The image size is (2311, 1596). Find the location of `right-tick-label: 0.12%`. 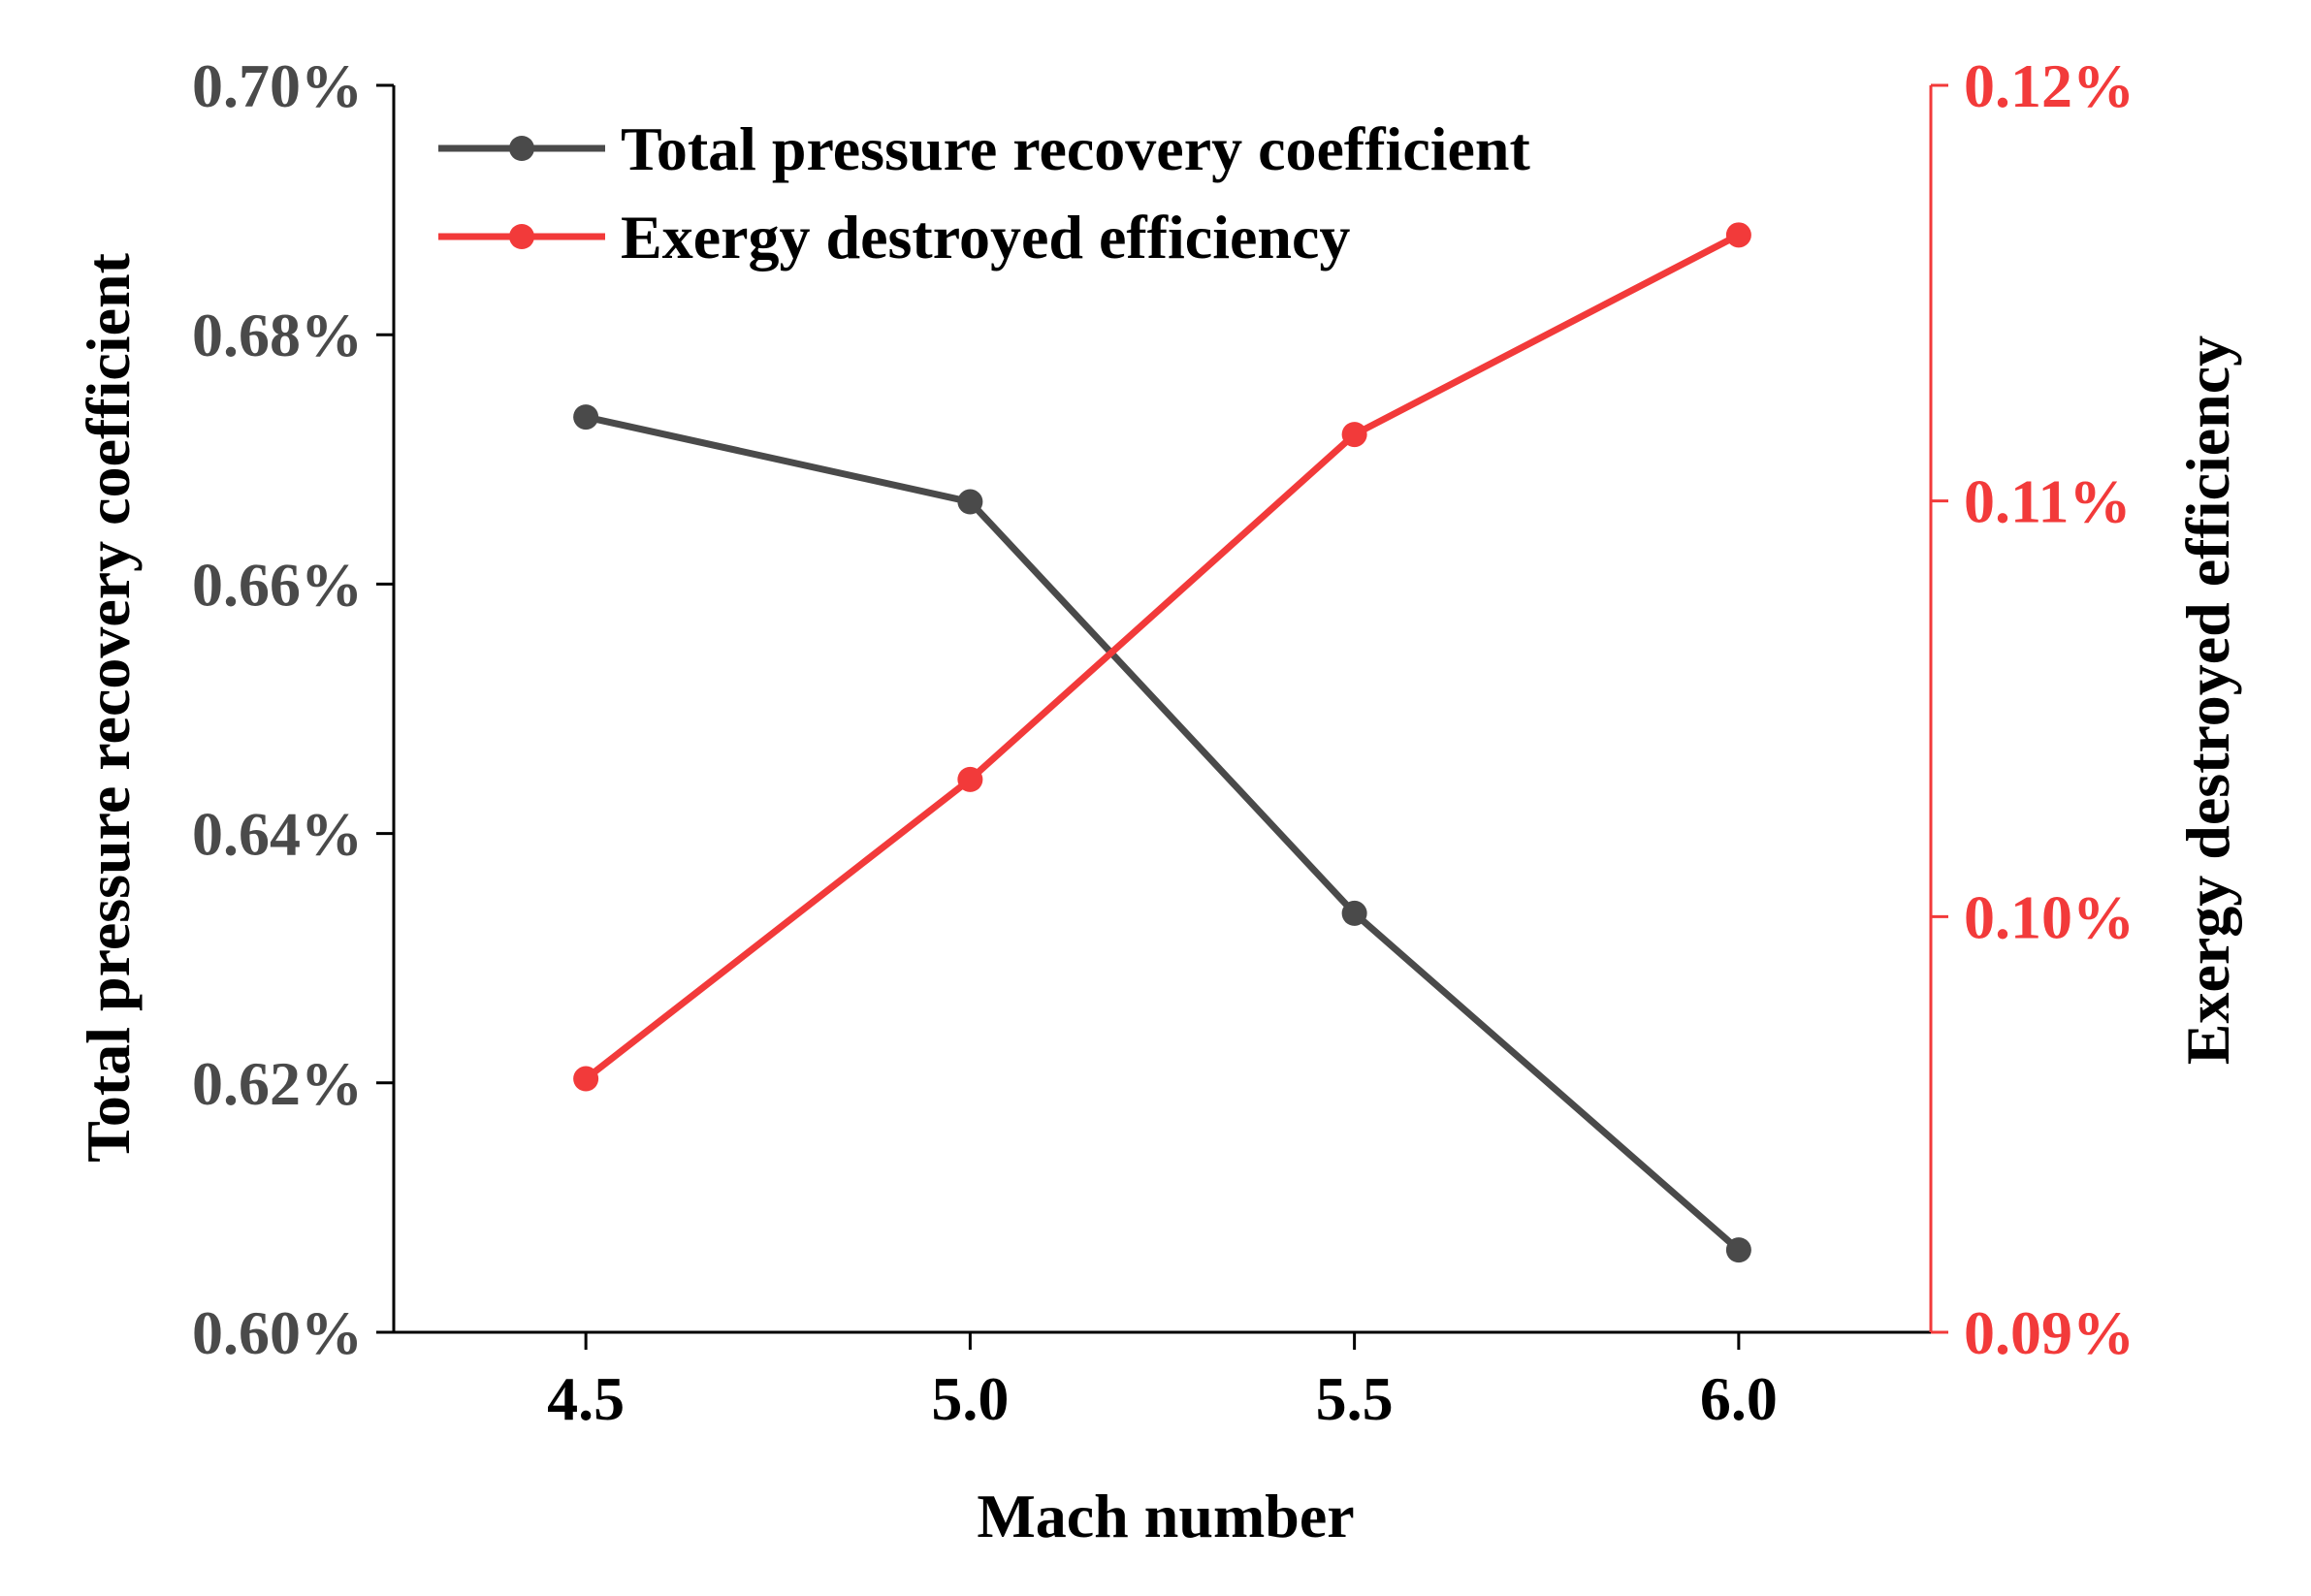

right-tick-label: 0.12% is located at coordinates (2049, 85).